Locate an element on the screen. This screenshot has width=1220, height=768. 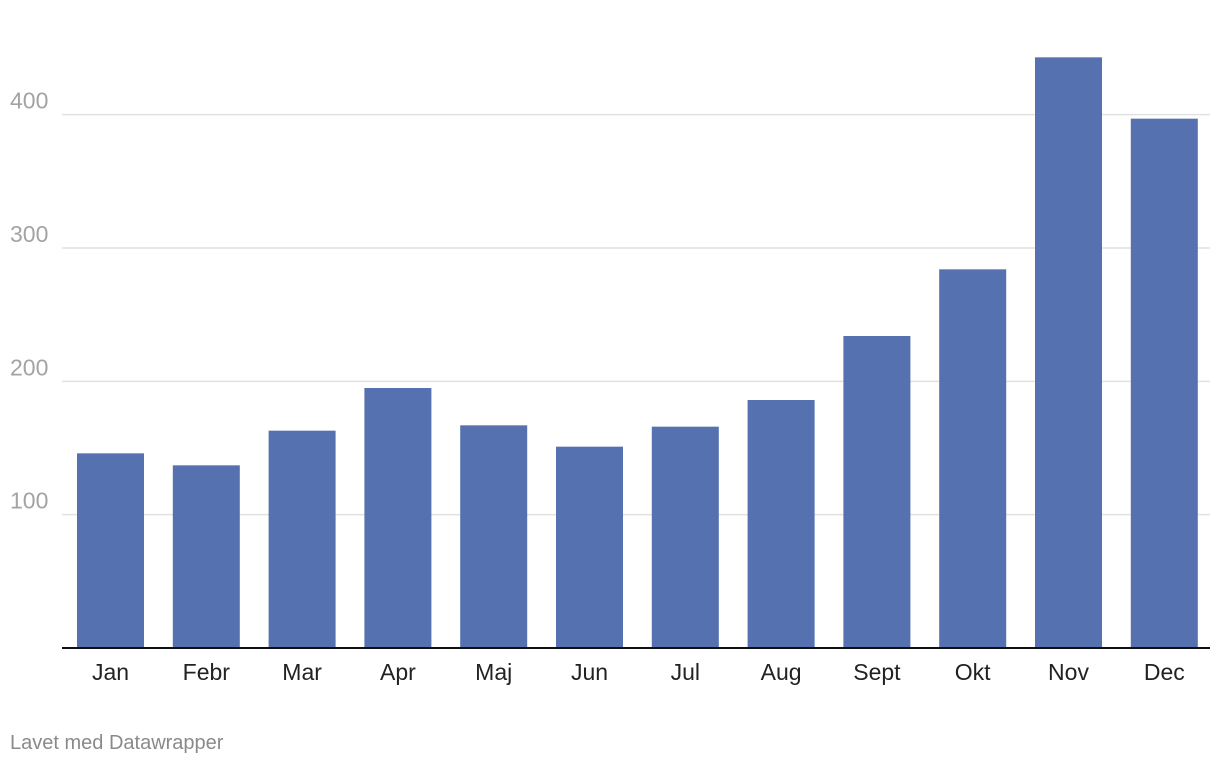
bar-dec is located at coordinates (1164, 383).